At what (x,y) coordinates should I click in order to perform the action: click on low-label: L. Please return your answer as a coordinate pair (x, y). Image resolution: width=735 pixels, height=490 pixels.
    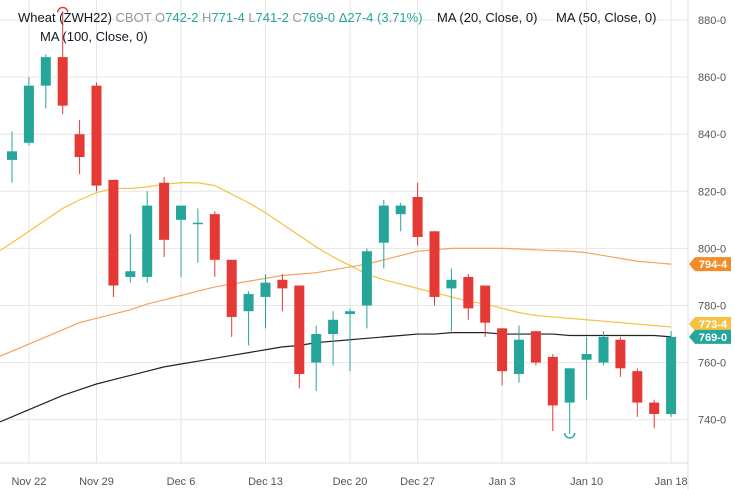
    Looking at the image, I should click on (252, 17).